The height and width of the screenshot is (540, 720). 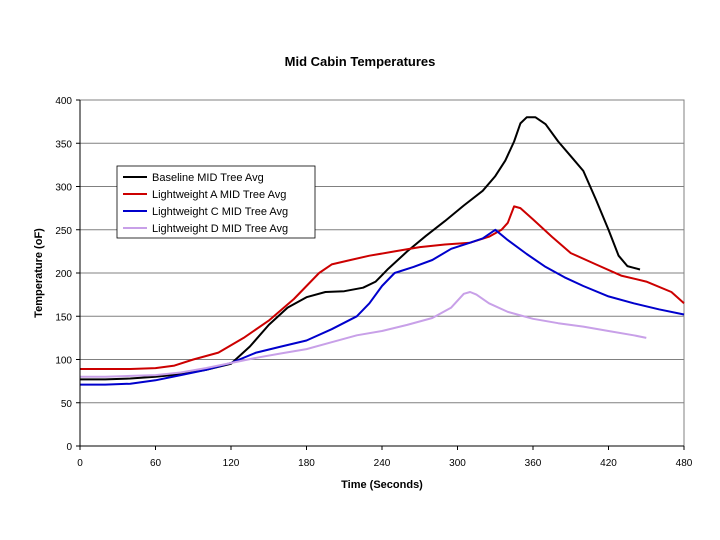 I want to click on legend-label-3: Lightweight C MID Tree Avg, so click(x=220, y=212).